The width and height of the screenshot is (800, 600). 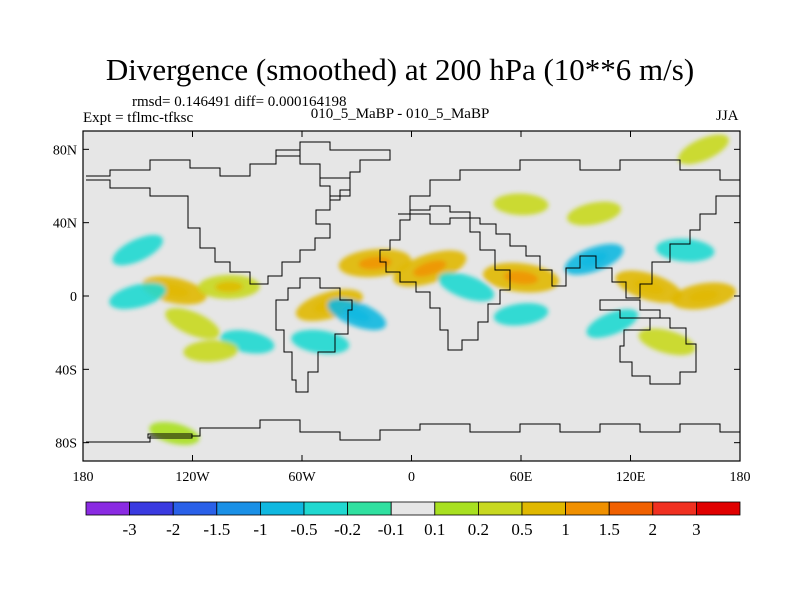 I want to click on coastline-eurasia, so click(x=569, y=229).